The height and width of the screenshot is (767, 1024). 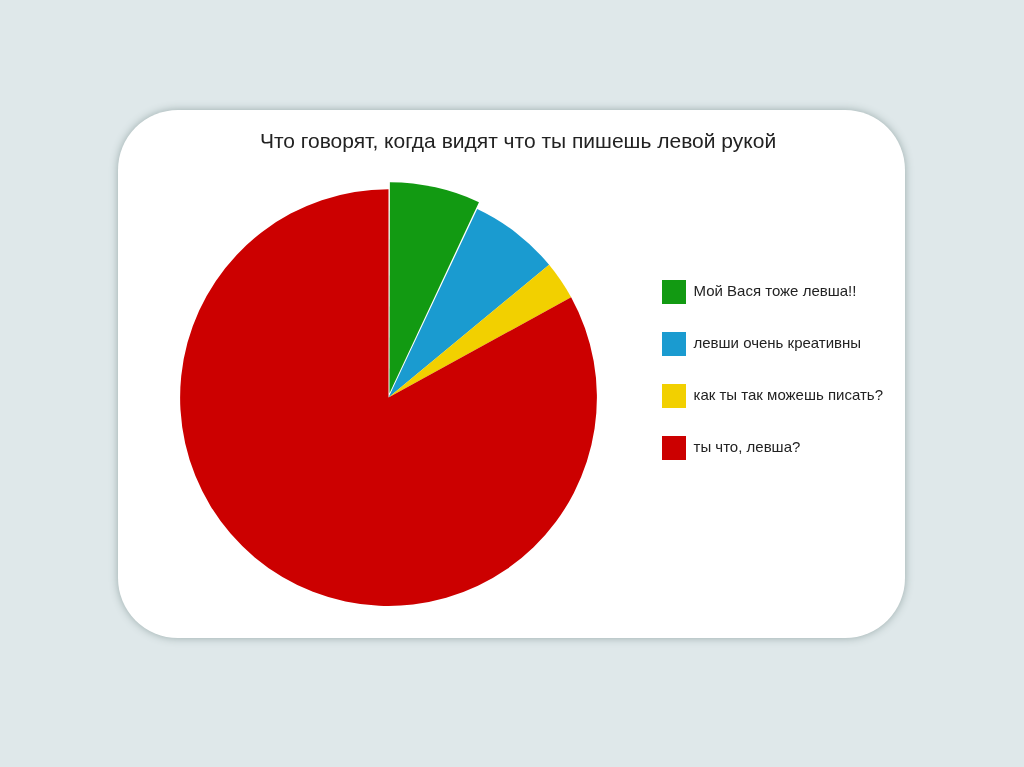 What do you see at coordinates (518, 141) in the screenshot?
I see `chart-title: Что говорят, когда видят что ты пишешь левой рукой` at bounding box center [518, 141].